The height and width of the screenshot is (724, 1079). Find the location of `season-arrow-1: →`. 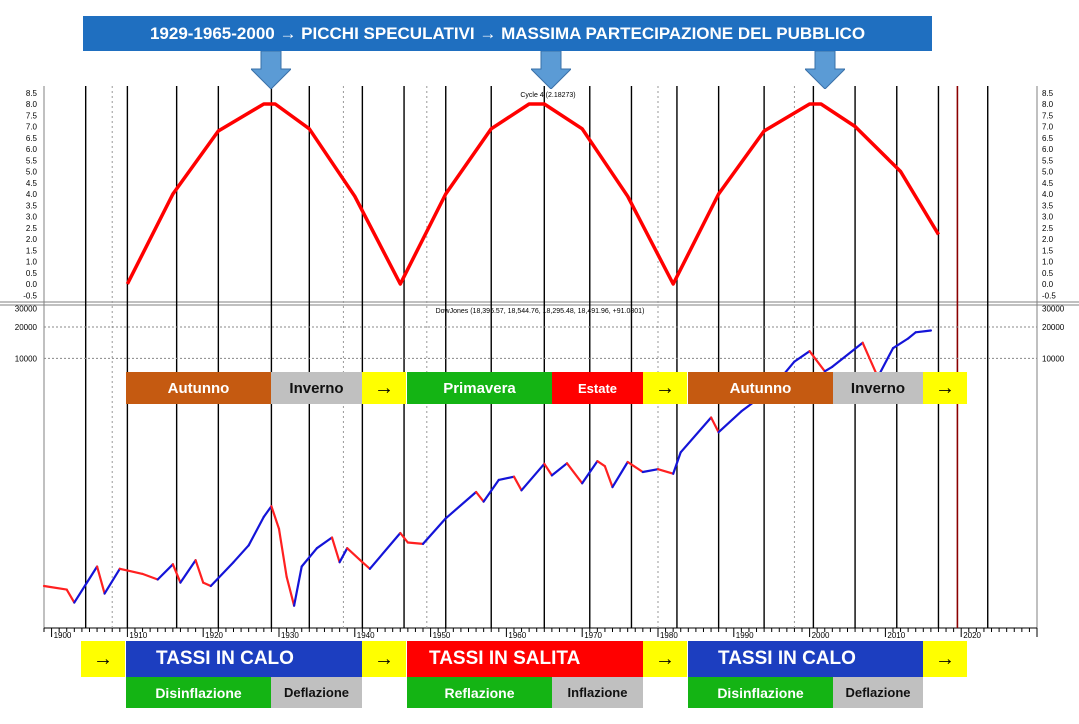

season-arrow-1: → is located at coordinates (384, 388).